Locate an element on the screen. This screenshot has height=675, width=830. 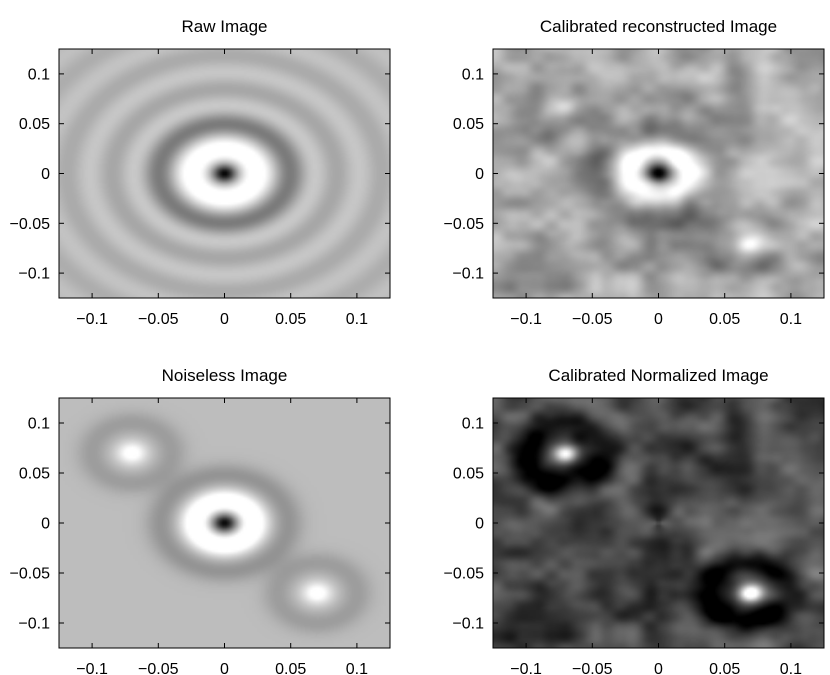
subplot-title: Noiseless Image is located at coordinates (225, 375).